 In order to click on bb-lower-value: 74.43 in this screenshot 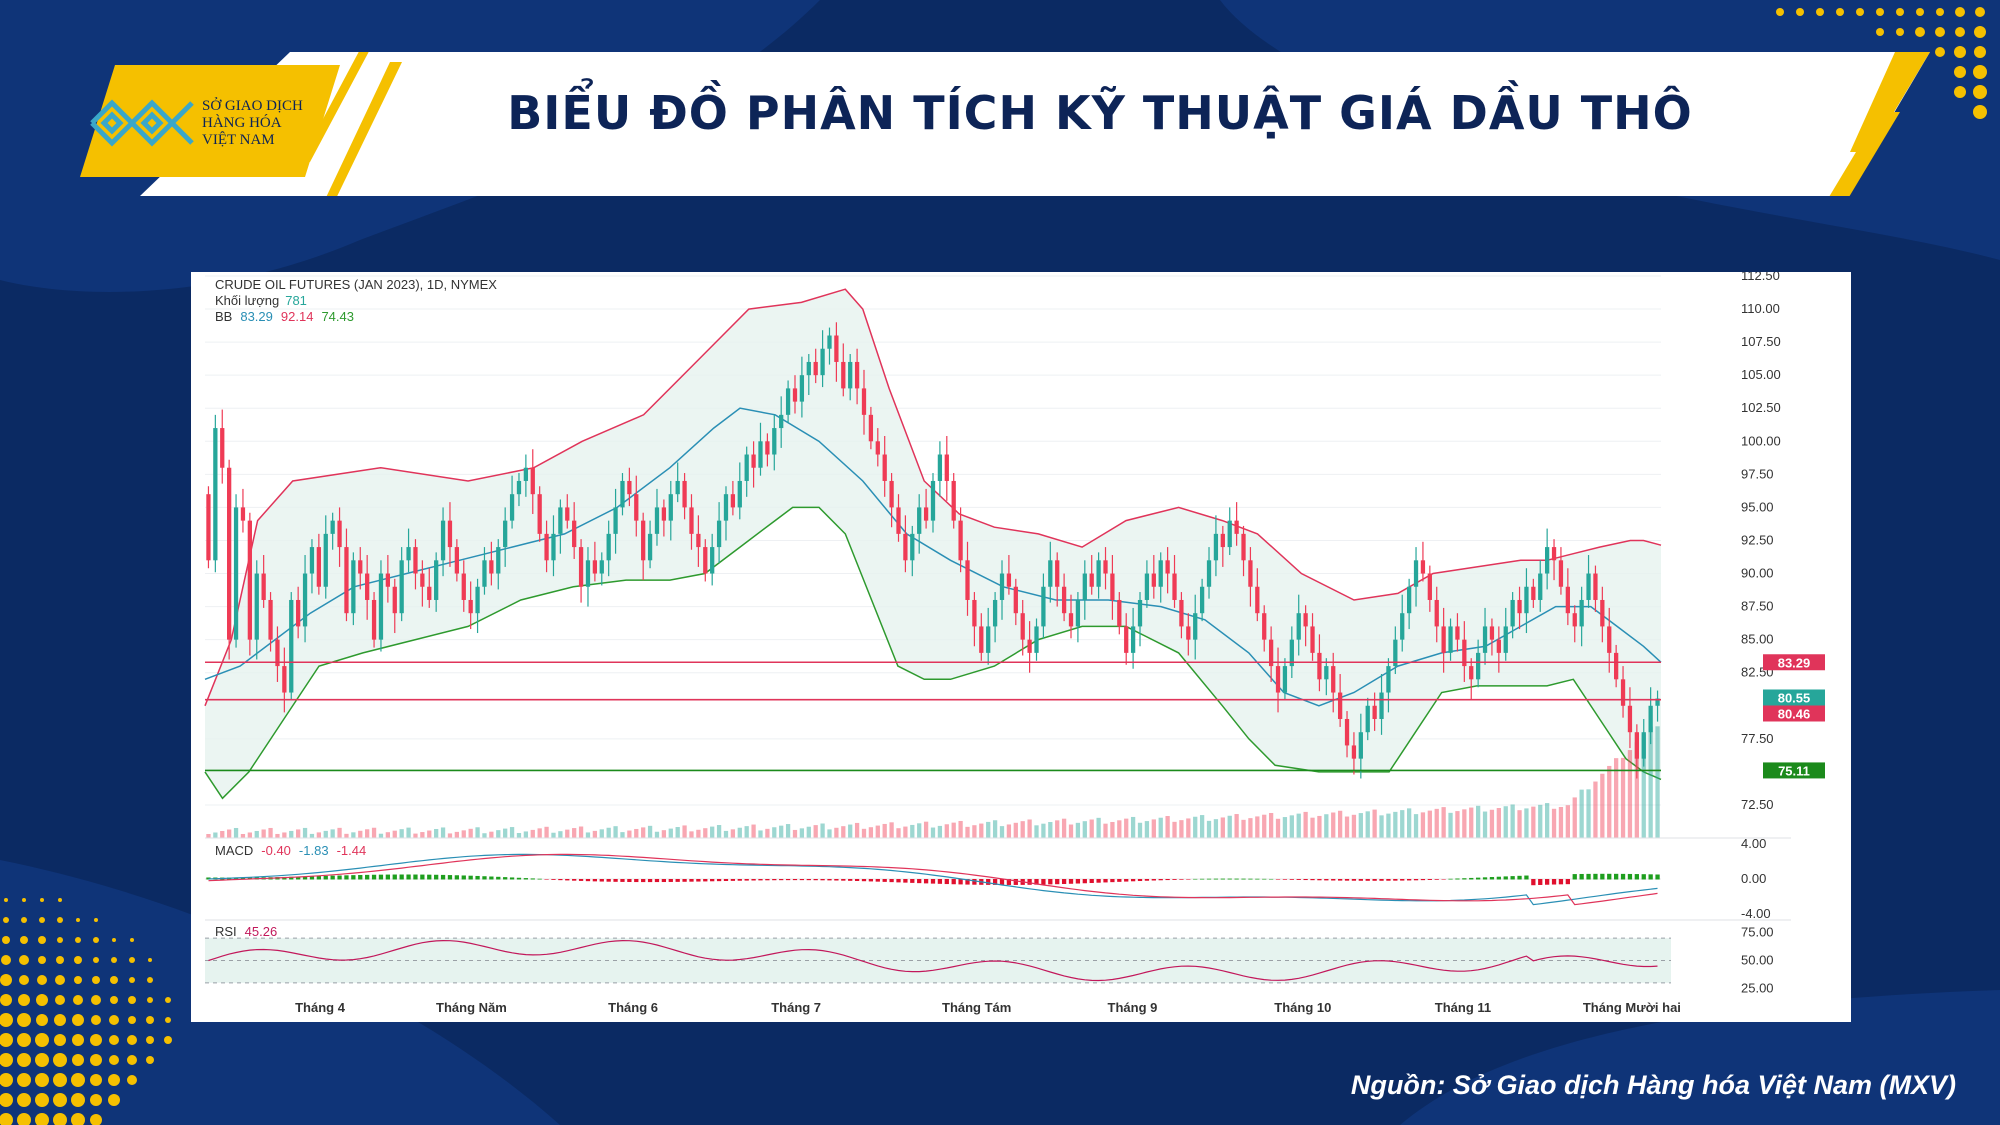, I will do `click(337, 316)`.